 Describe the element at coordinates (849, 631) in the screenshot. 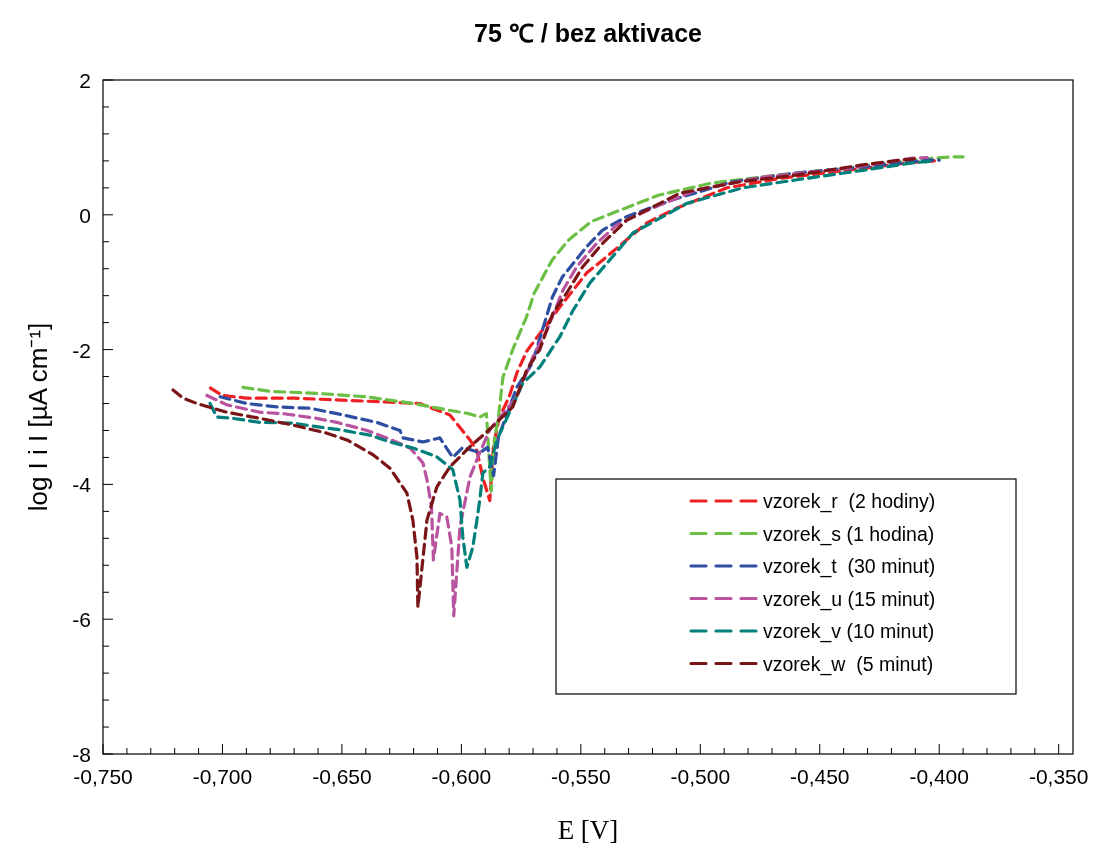

I see `legend-label: vzorek_v (10 minut)` at that location.